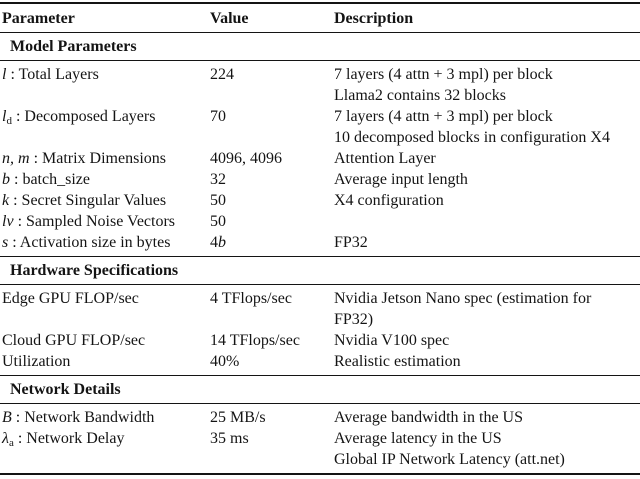 The height and width of the screenshot is (479, 640). What do you see at coordinates (449, 459) in the screenshot?
I see `description-line: Global IP Network Latency (att.net)` at bounding box center [449, 459].